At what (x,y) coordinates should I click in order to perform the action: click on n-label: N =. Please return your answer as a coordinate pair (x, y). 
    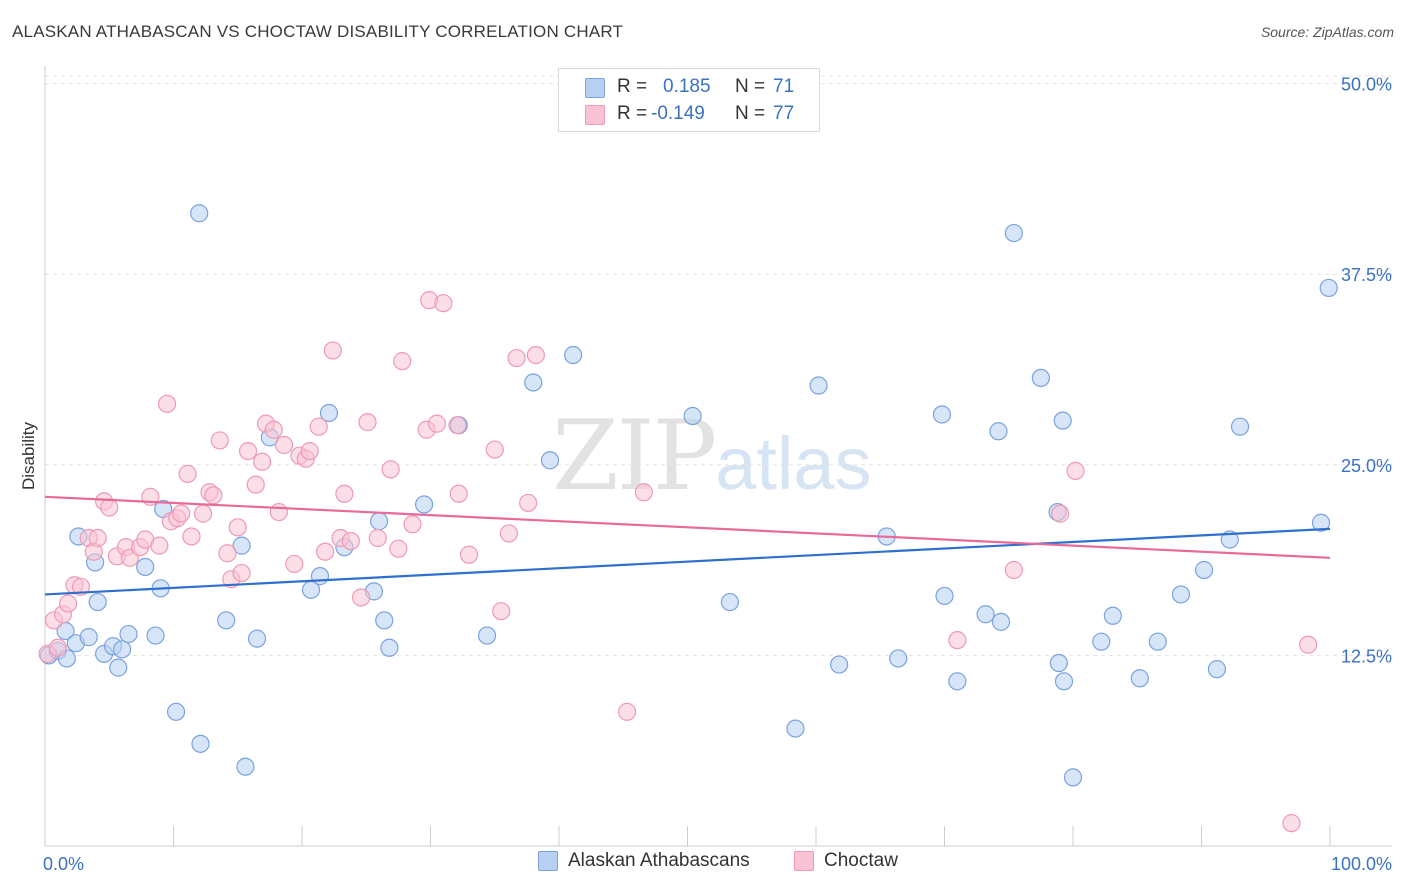
    Looking at the image, I should click on (750, 113).